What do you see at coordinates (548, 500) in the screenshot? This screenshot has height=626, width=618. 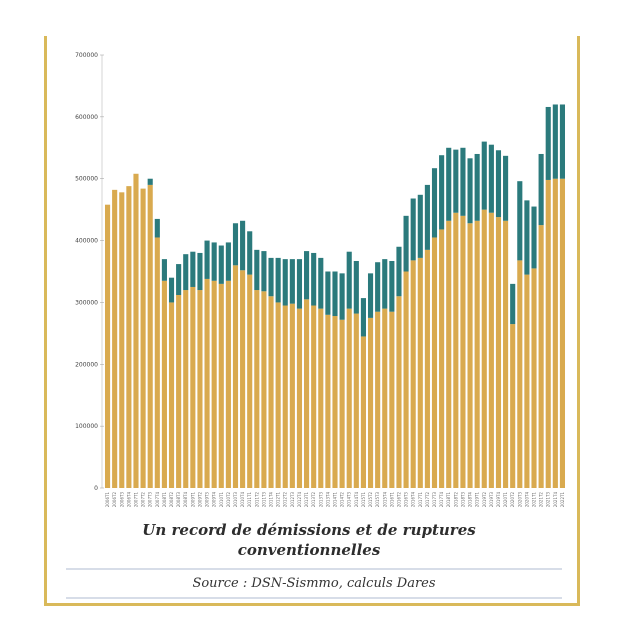 I see `x-tick-label: 2021T3` at bounding box center [548, 500].